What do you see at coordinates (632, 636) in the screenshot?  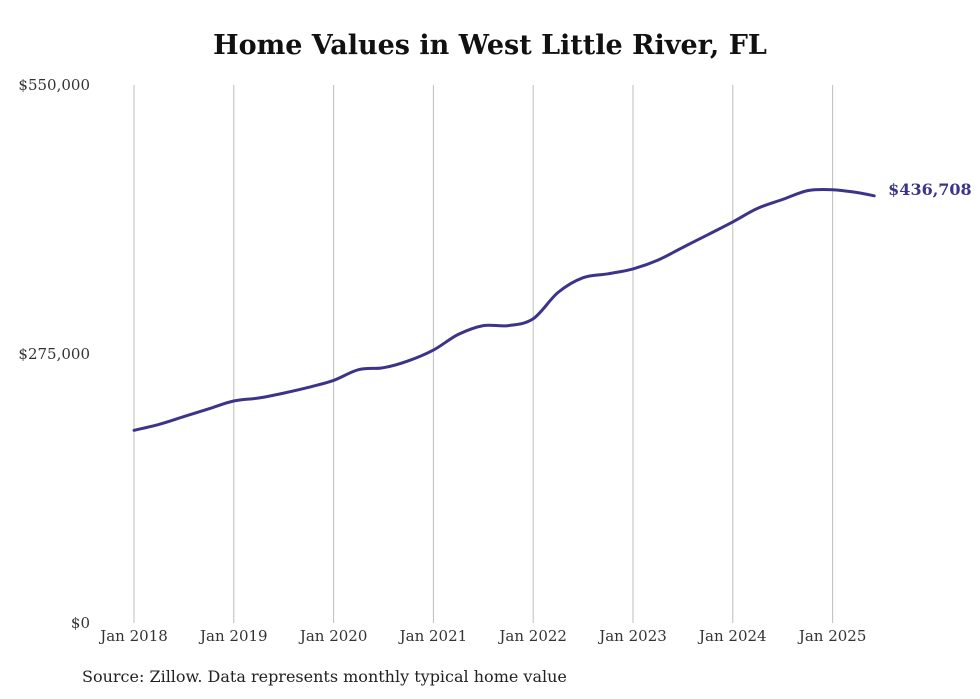 I see `x-tick-label: Jan 2023` at bounding box center [632, 636].